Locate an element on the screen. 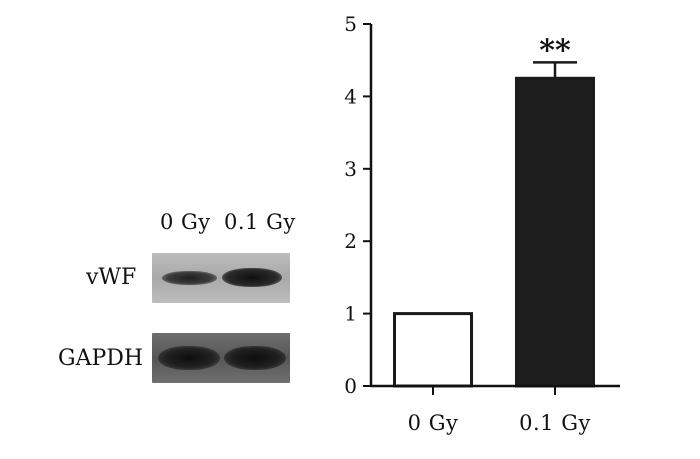 Image resolution: width=700 pixels, height=459 pixels. x-tick-label: 0.1 Gy is located at coordinates (555, 423).